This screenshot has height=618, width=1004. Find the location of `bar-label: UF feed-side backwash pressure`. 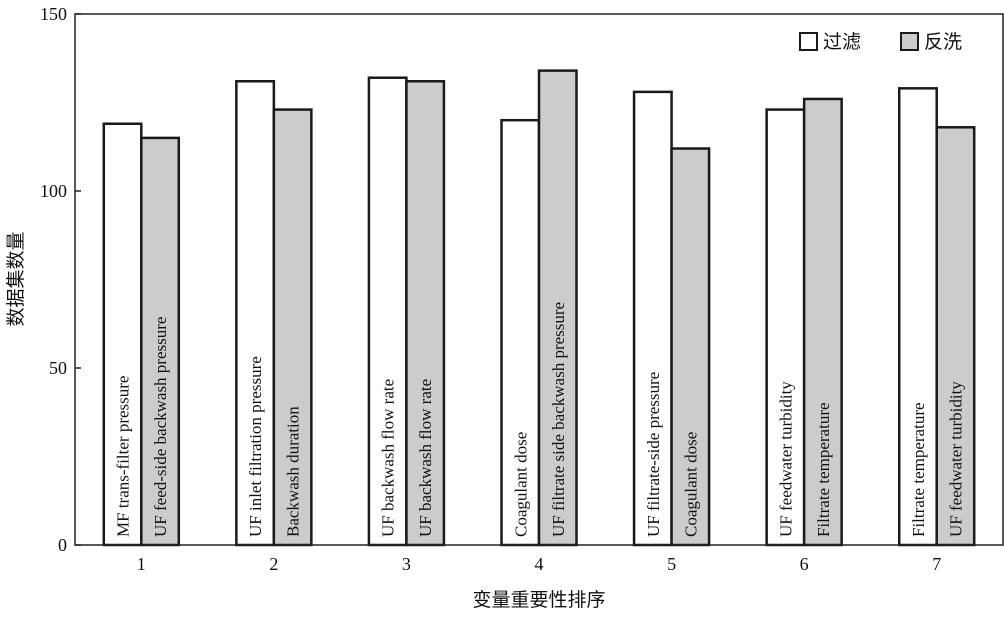

bar-label: UF feed-side backwash pressure is located at coordinates (160, 427).